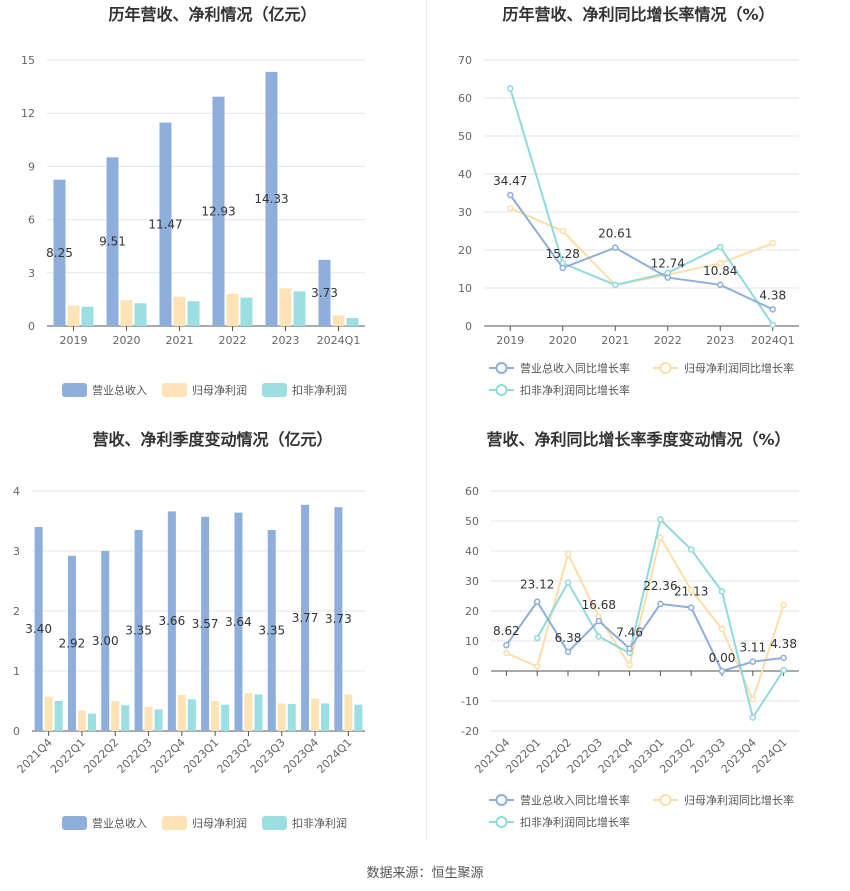 The height and width of the screenshot is (891, 850). Describe the element at coordinates (168, 756) in the screenshot. I see `x-tick-label: 2022Q4` at that location.